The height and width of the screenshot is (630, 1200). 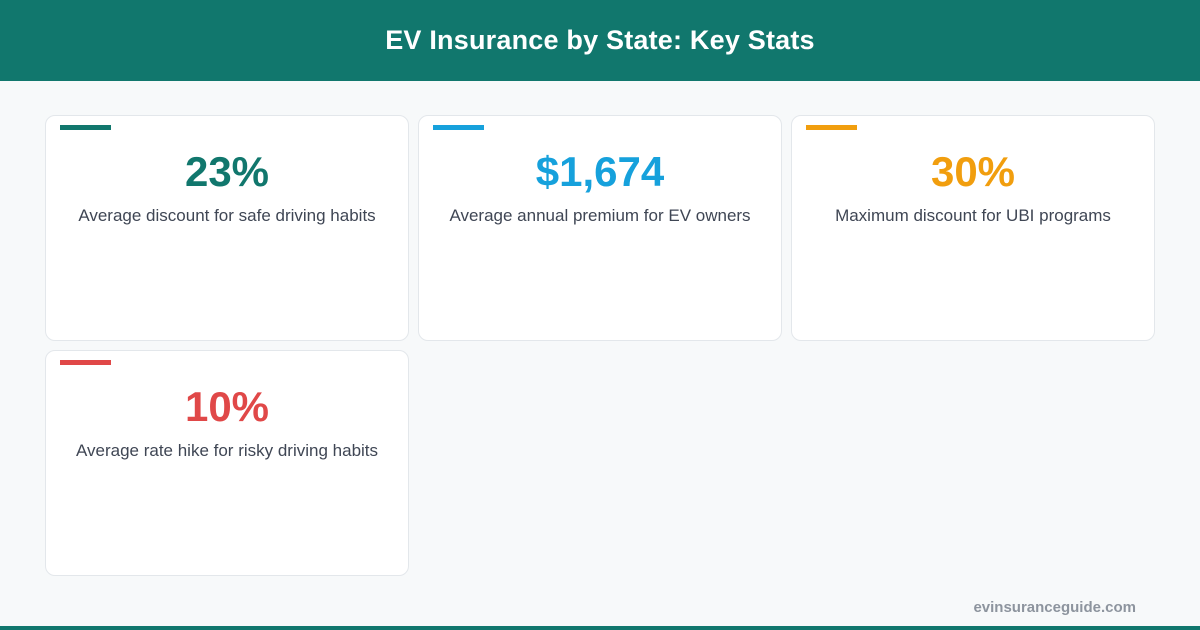 I want to click on site-url: evinsuranceguide.com, so click(x=1054, y=607).